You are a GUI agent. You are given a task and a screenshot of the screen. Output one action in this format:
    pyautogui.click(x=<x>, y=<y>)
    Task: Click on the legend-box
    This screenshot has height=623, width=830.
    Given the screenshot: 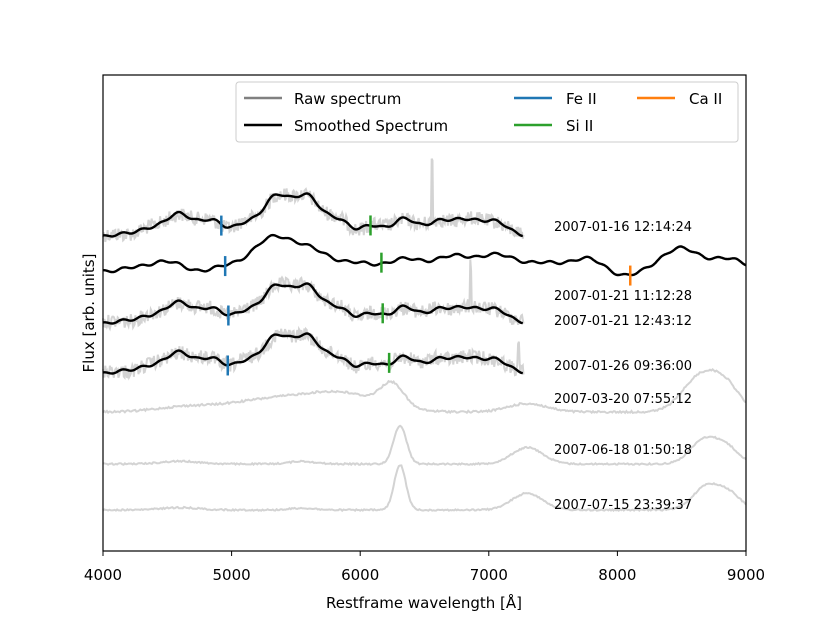 What is the action you would take?
    pyautogui.click(x=487, y=112)
    